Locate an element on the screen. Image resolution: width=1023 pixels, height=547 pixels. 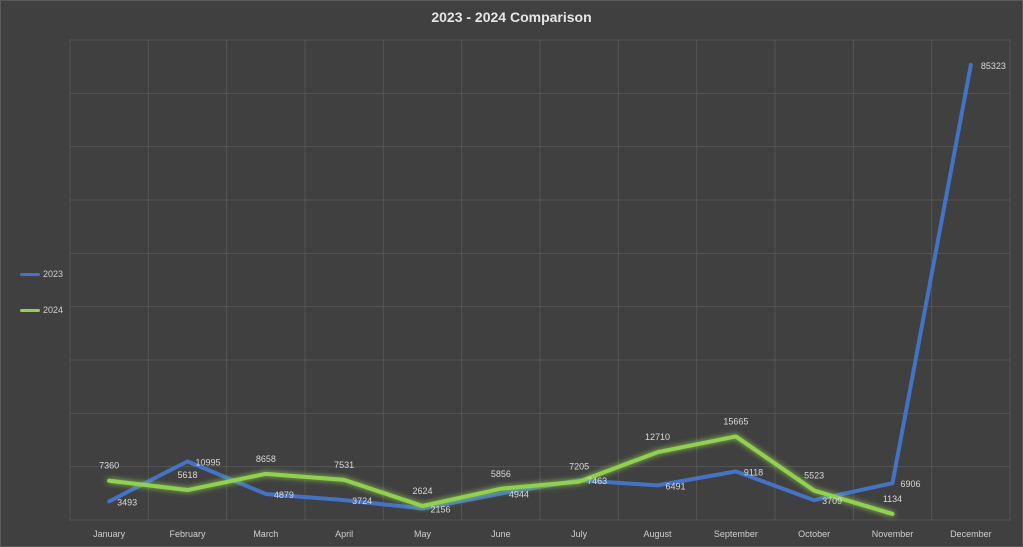
data-label-2024: 2624 is located at coordinates (422, 491).